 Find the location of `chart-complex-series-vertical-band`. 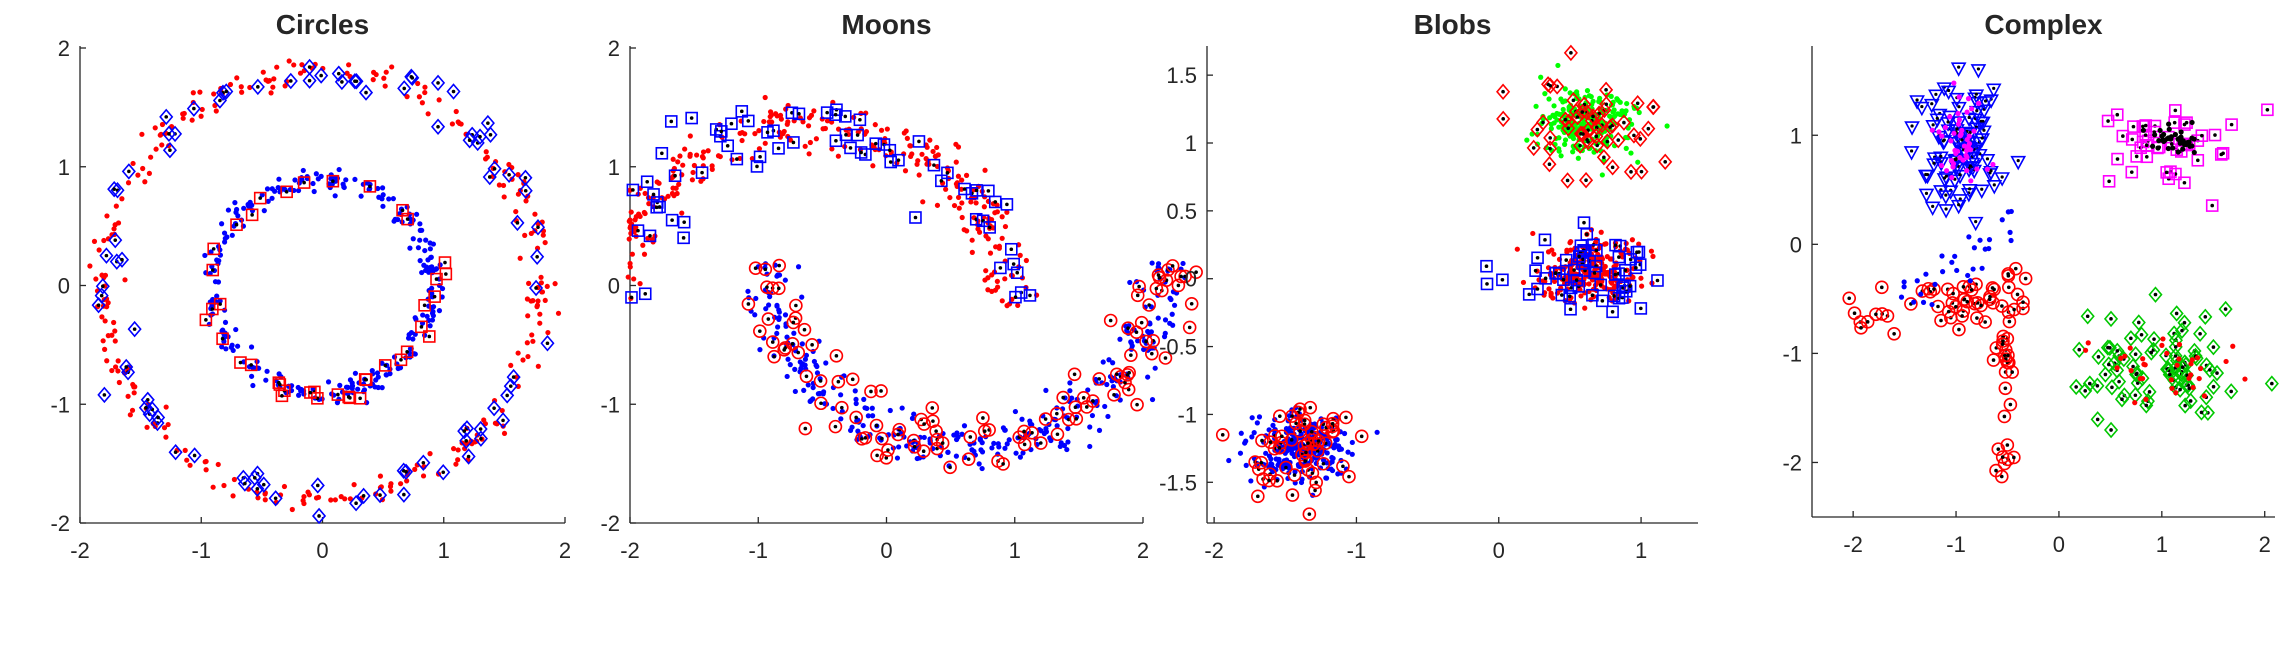

chart-complex-series-vertical-band is located at coordinates (2004, 372).